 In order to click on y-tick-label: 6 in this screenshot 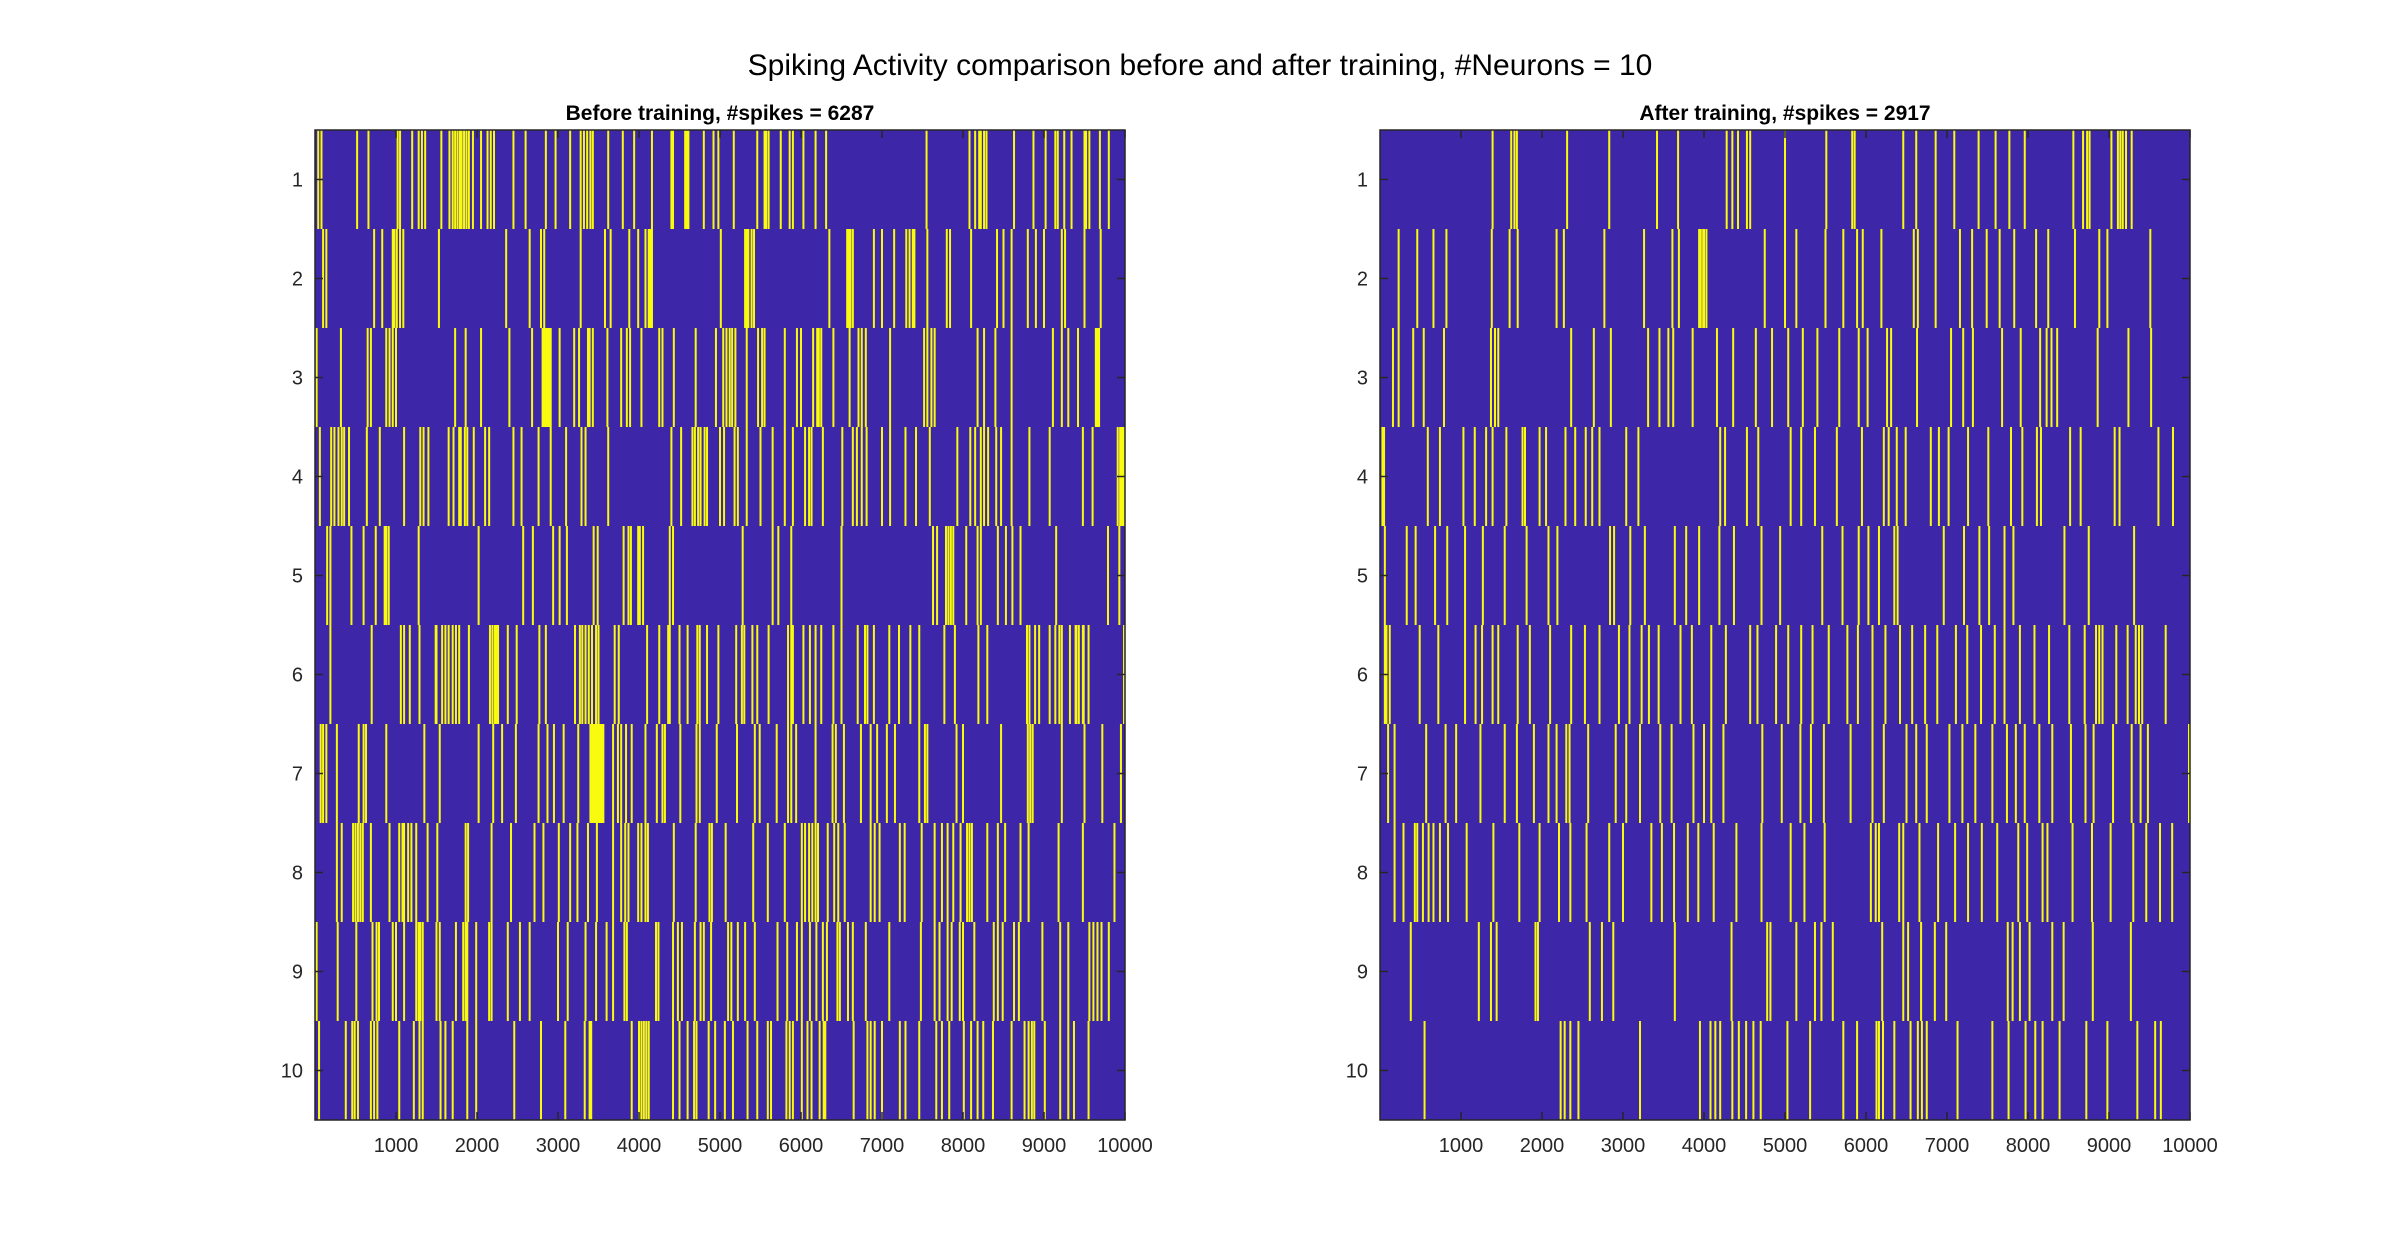, I will do `click(1362, 676)`.